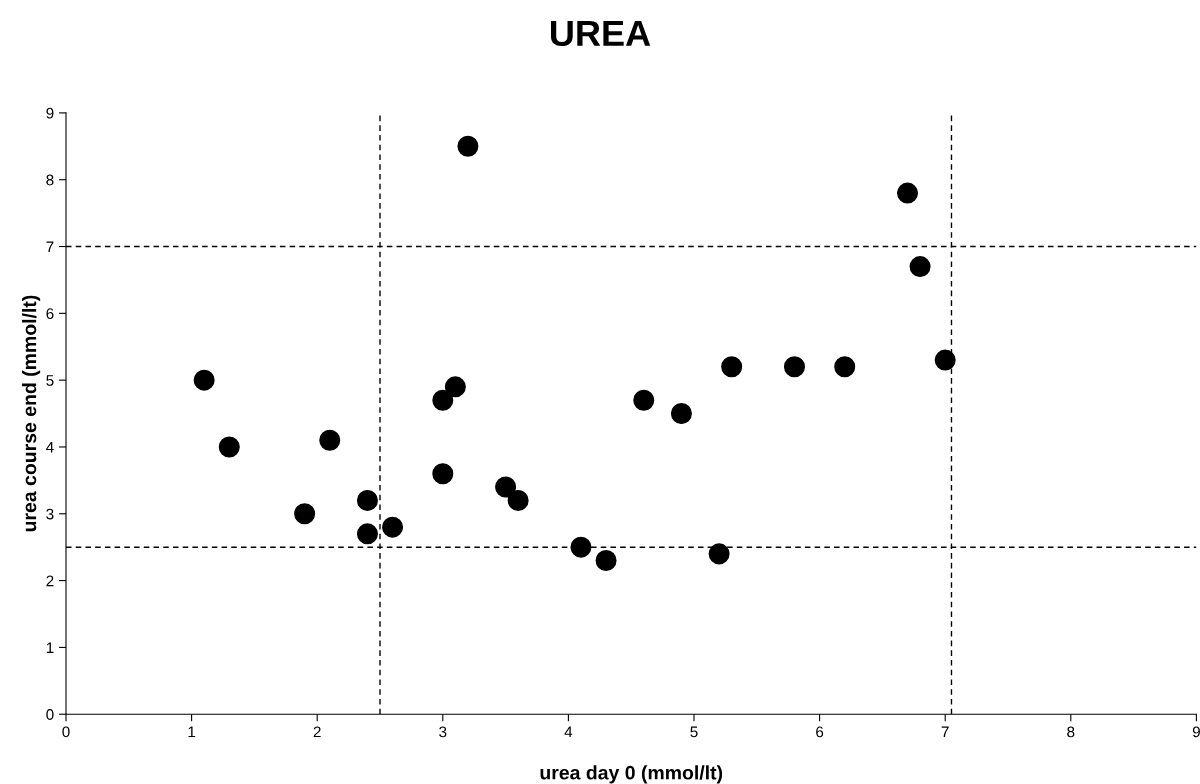 This screenshot has width=1200, height=784. What do you see at coordinates (50, 247) in the screenshot?
I see `y-tick-label: 7` at bounding box center [50, 247].